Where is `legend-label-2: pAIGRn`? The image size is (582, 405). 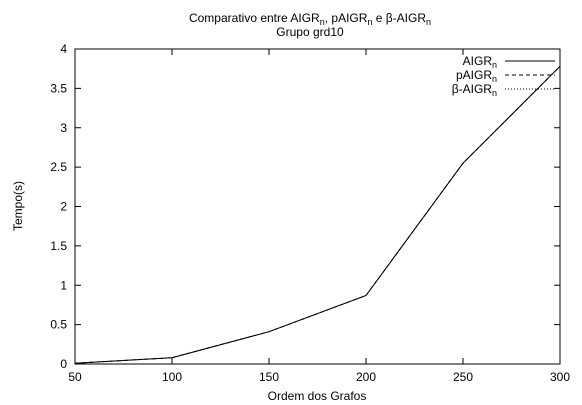
legend-label-2: pAIGRn is located at coordinates (476, 76).